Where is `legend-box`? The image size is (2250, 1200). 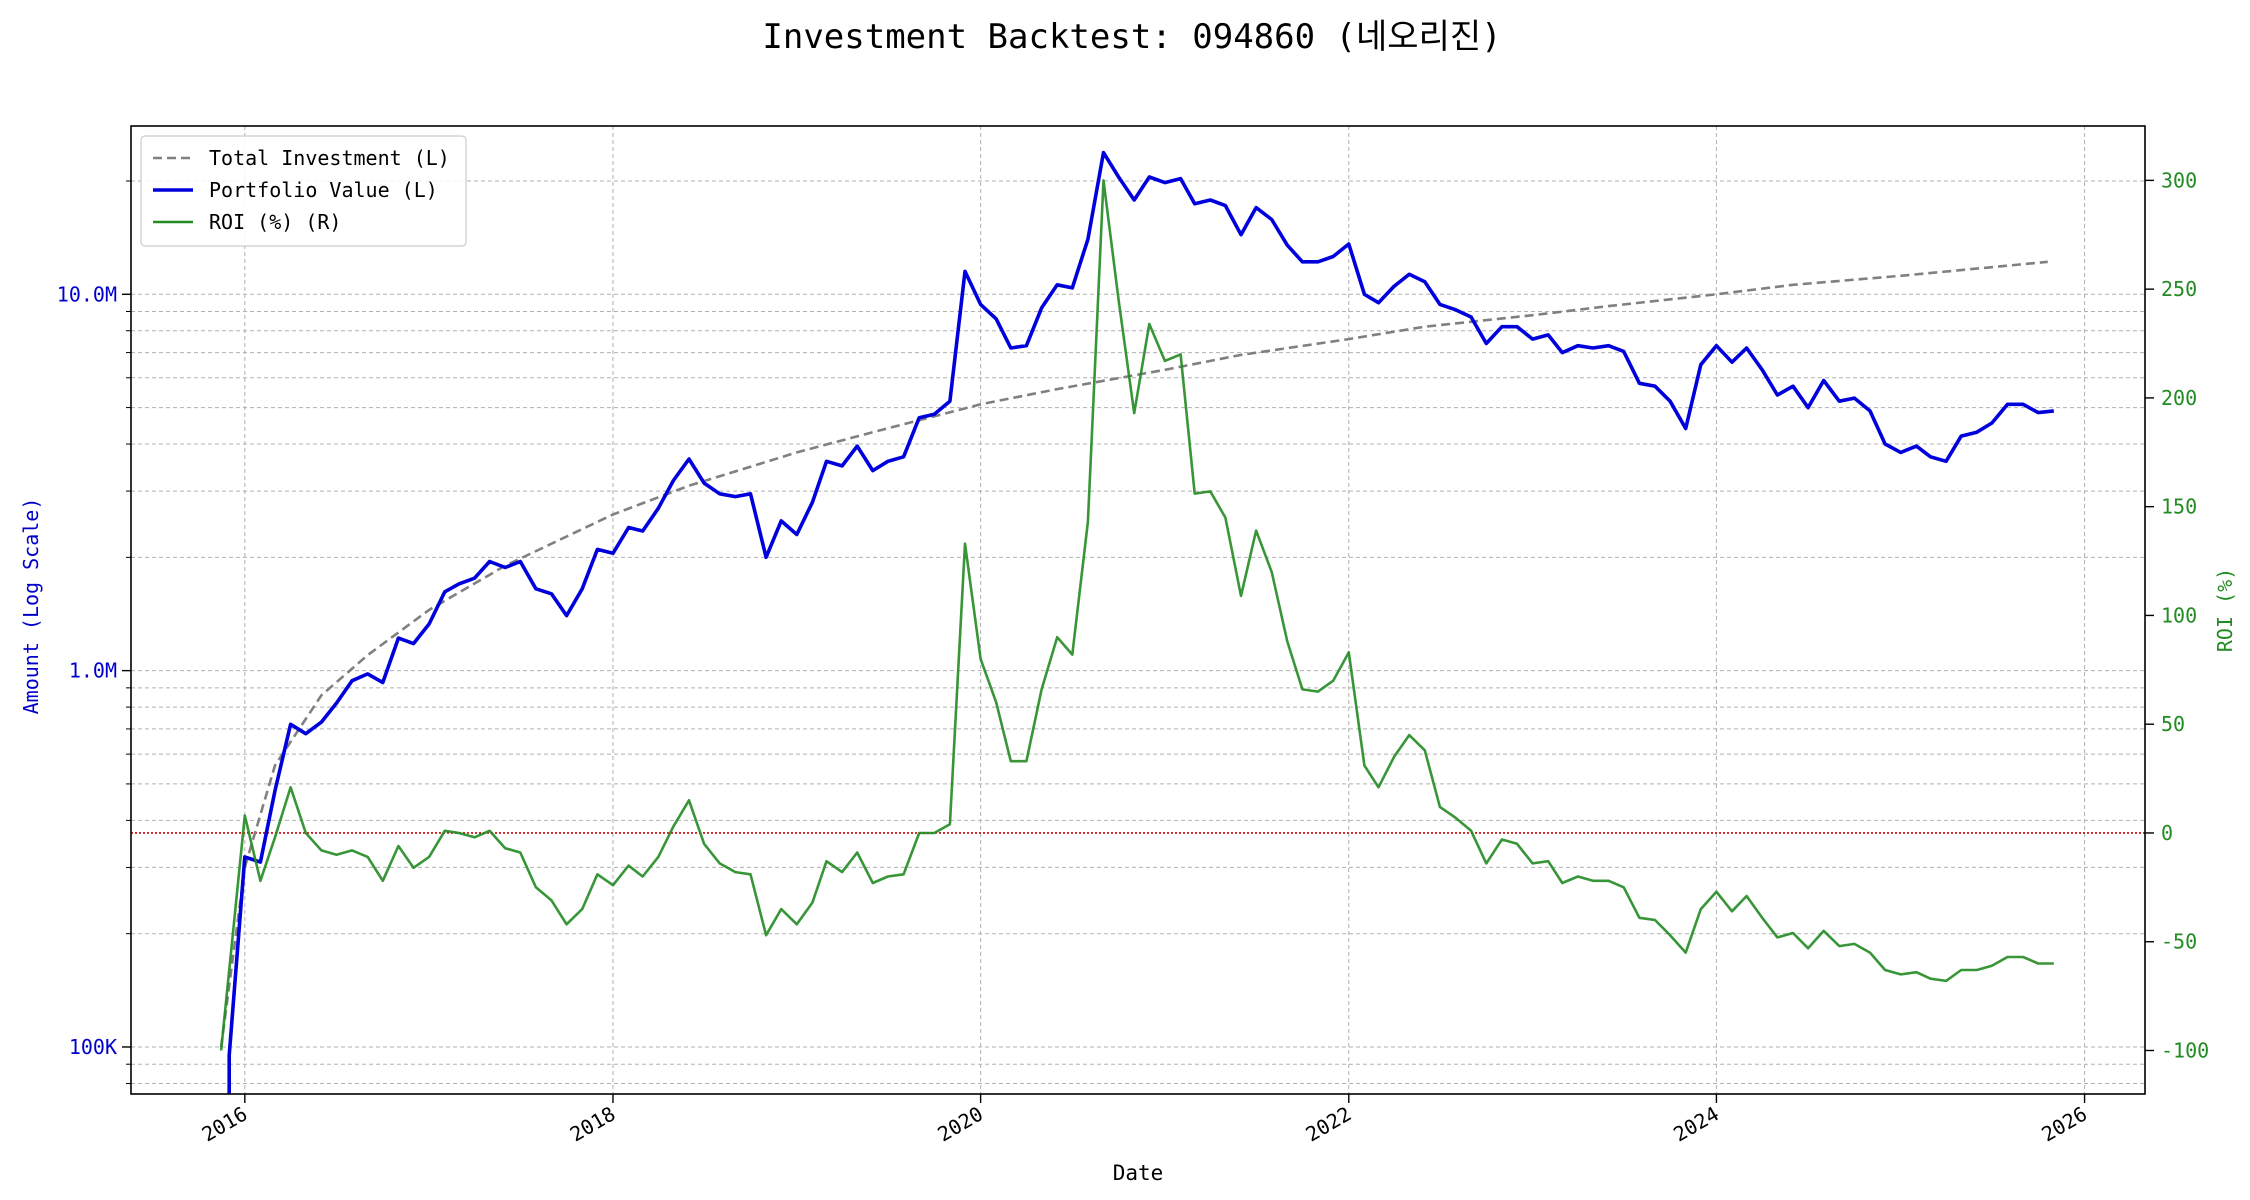 legend-box is located at coordinates (303, 191).